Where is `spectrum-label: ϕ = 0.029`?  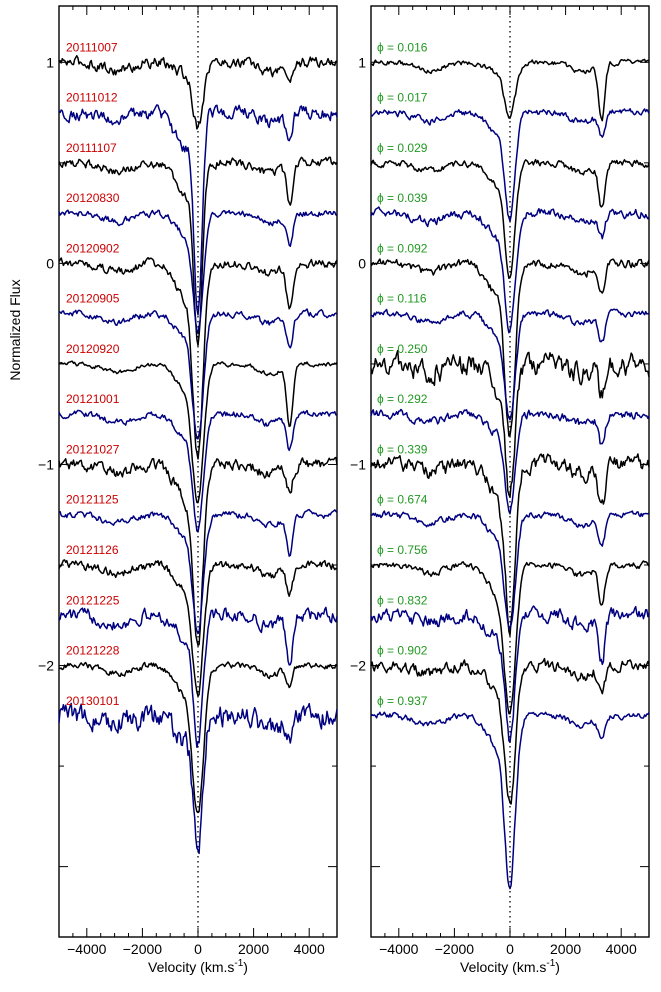 spectrum-label: ϕ = 0.029 is located at coordinates (402, 148).